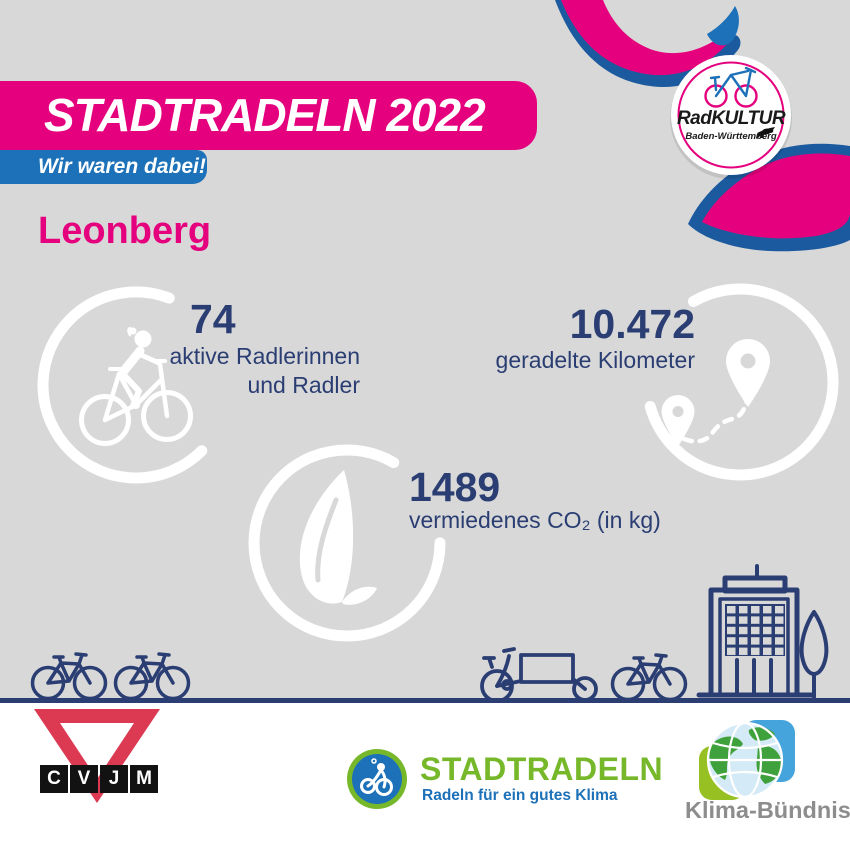 The height and width of the screenshot is (850, 850). What do you see at coordinates (767, 810) in the screenshot?
I see `klima-buendnis-label: Klima-Bündnis` at bounding box center [767, 810].